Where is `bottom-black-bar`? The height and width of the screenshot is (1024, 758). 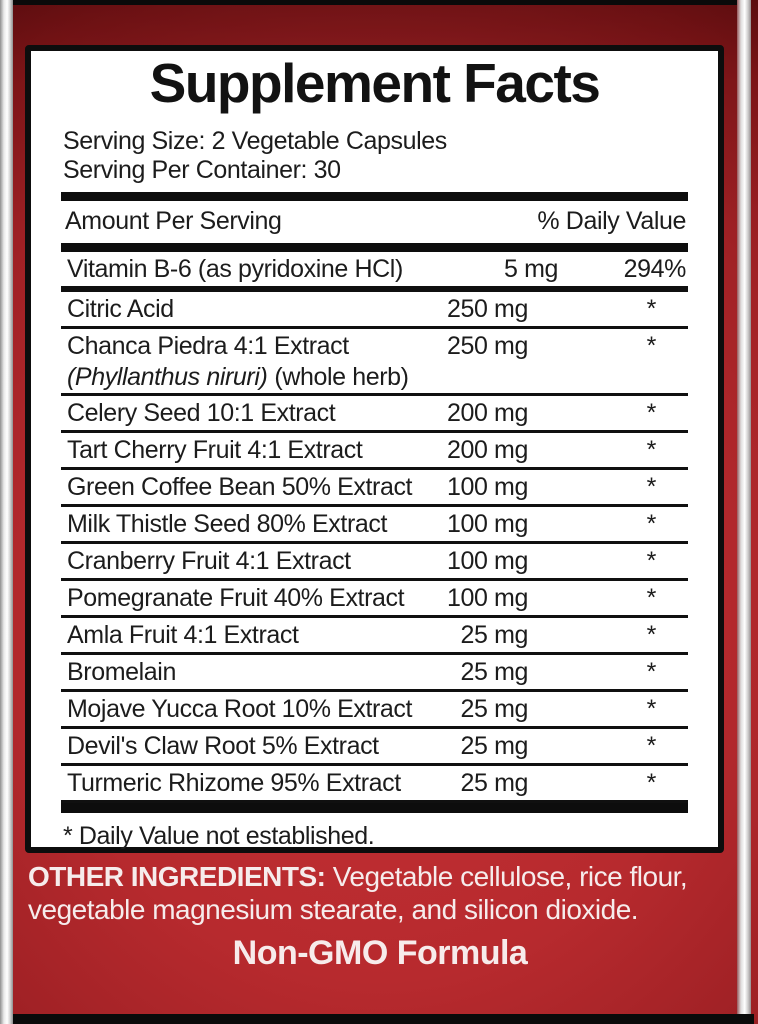 bottom-black-bar is located at coordinates (383, 1019).